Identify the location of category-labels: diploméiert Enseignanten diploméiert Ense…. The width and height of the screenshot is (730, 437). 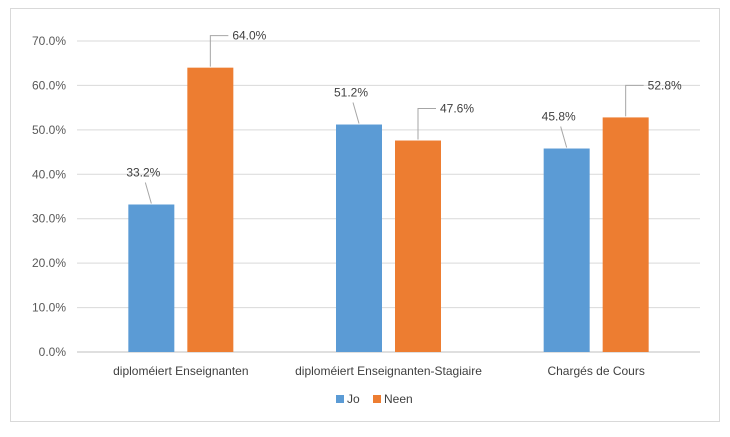
(379, 371).